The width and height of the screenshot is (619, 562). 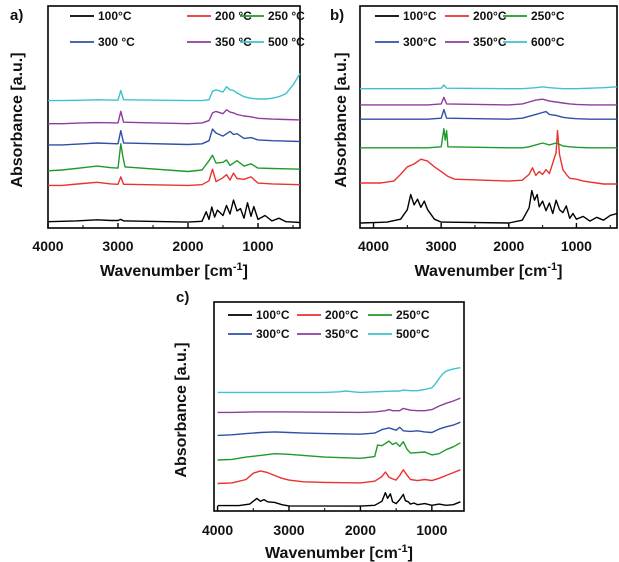 What do you see at coordinates (286, 42) in the screenshot?
I see `legend-label: 500 °C` at bounding box center [286, 42].